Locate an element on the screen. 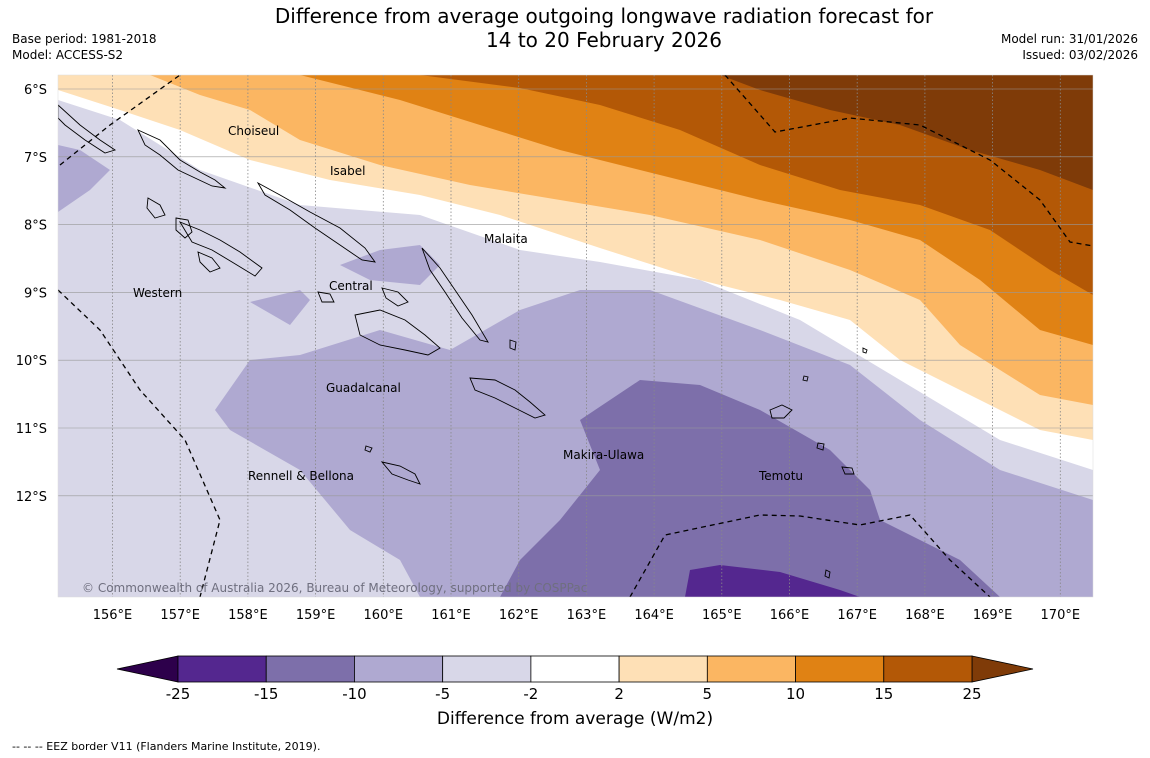  colorbar-title: Difference from average (W/m2) is located at coordinates (575, 719).